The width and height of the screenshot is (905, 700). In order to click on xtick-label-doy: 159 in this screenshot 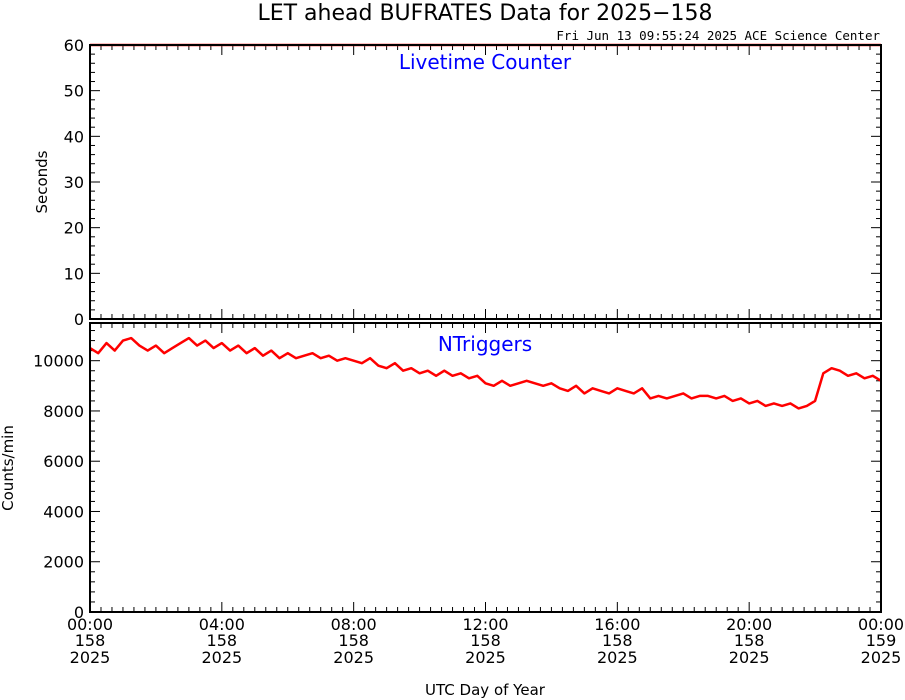, I will do `click(881, 640)`.